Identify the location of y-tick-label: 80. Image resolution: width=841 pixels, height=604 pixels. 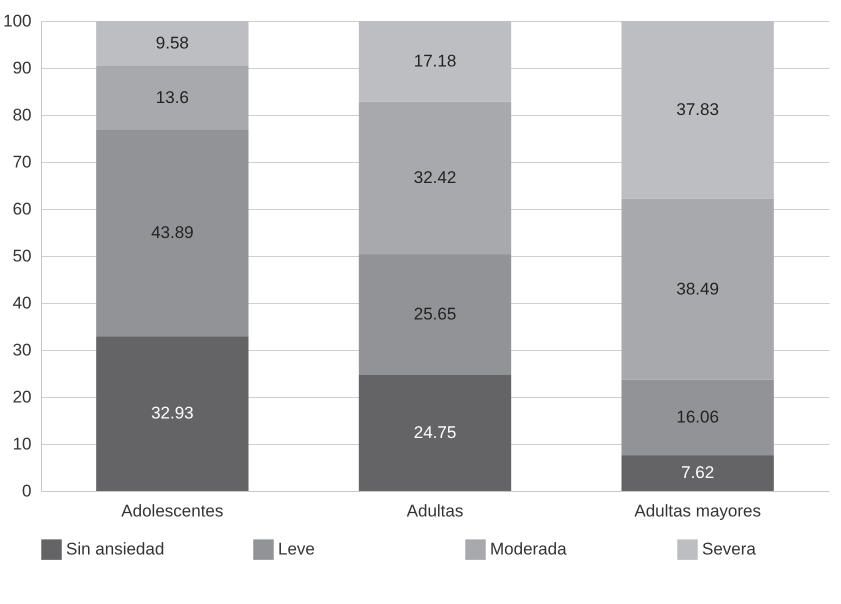
(22, 115).